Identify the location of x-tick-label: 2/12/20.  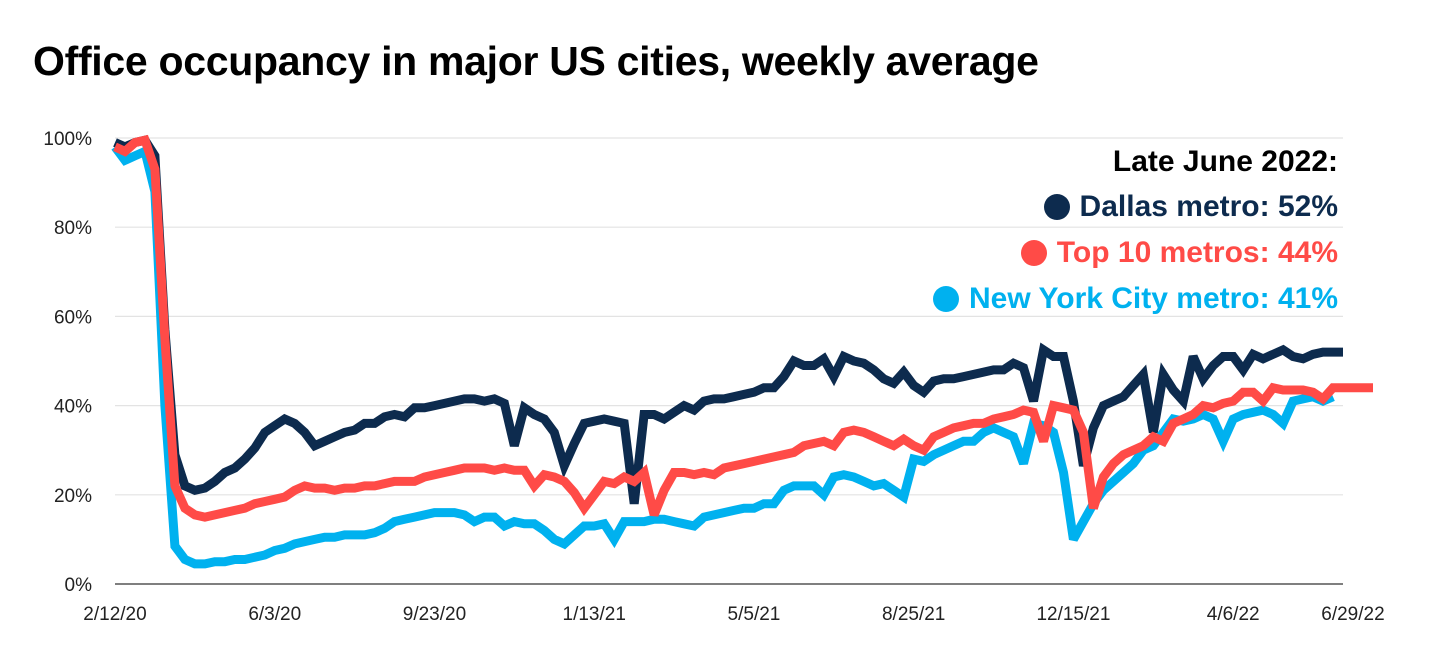
(114, 614).